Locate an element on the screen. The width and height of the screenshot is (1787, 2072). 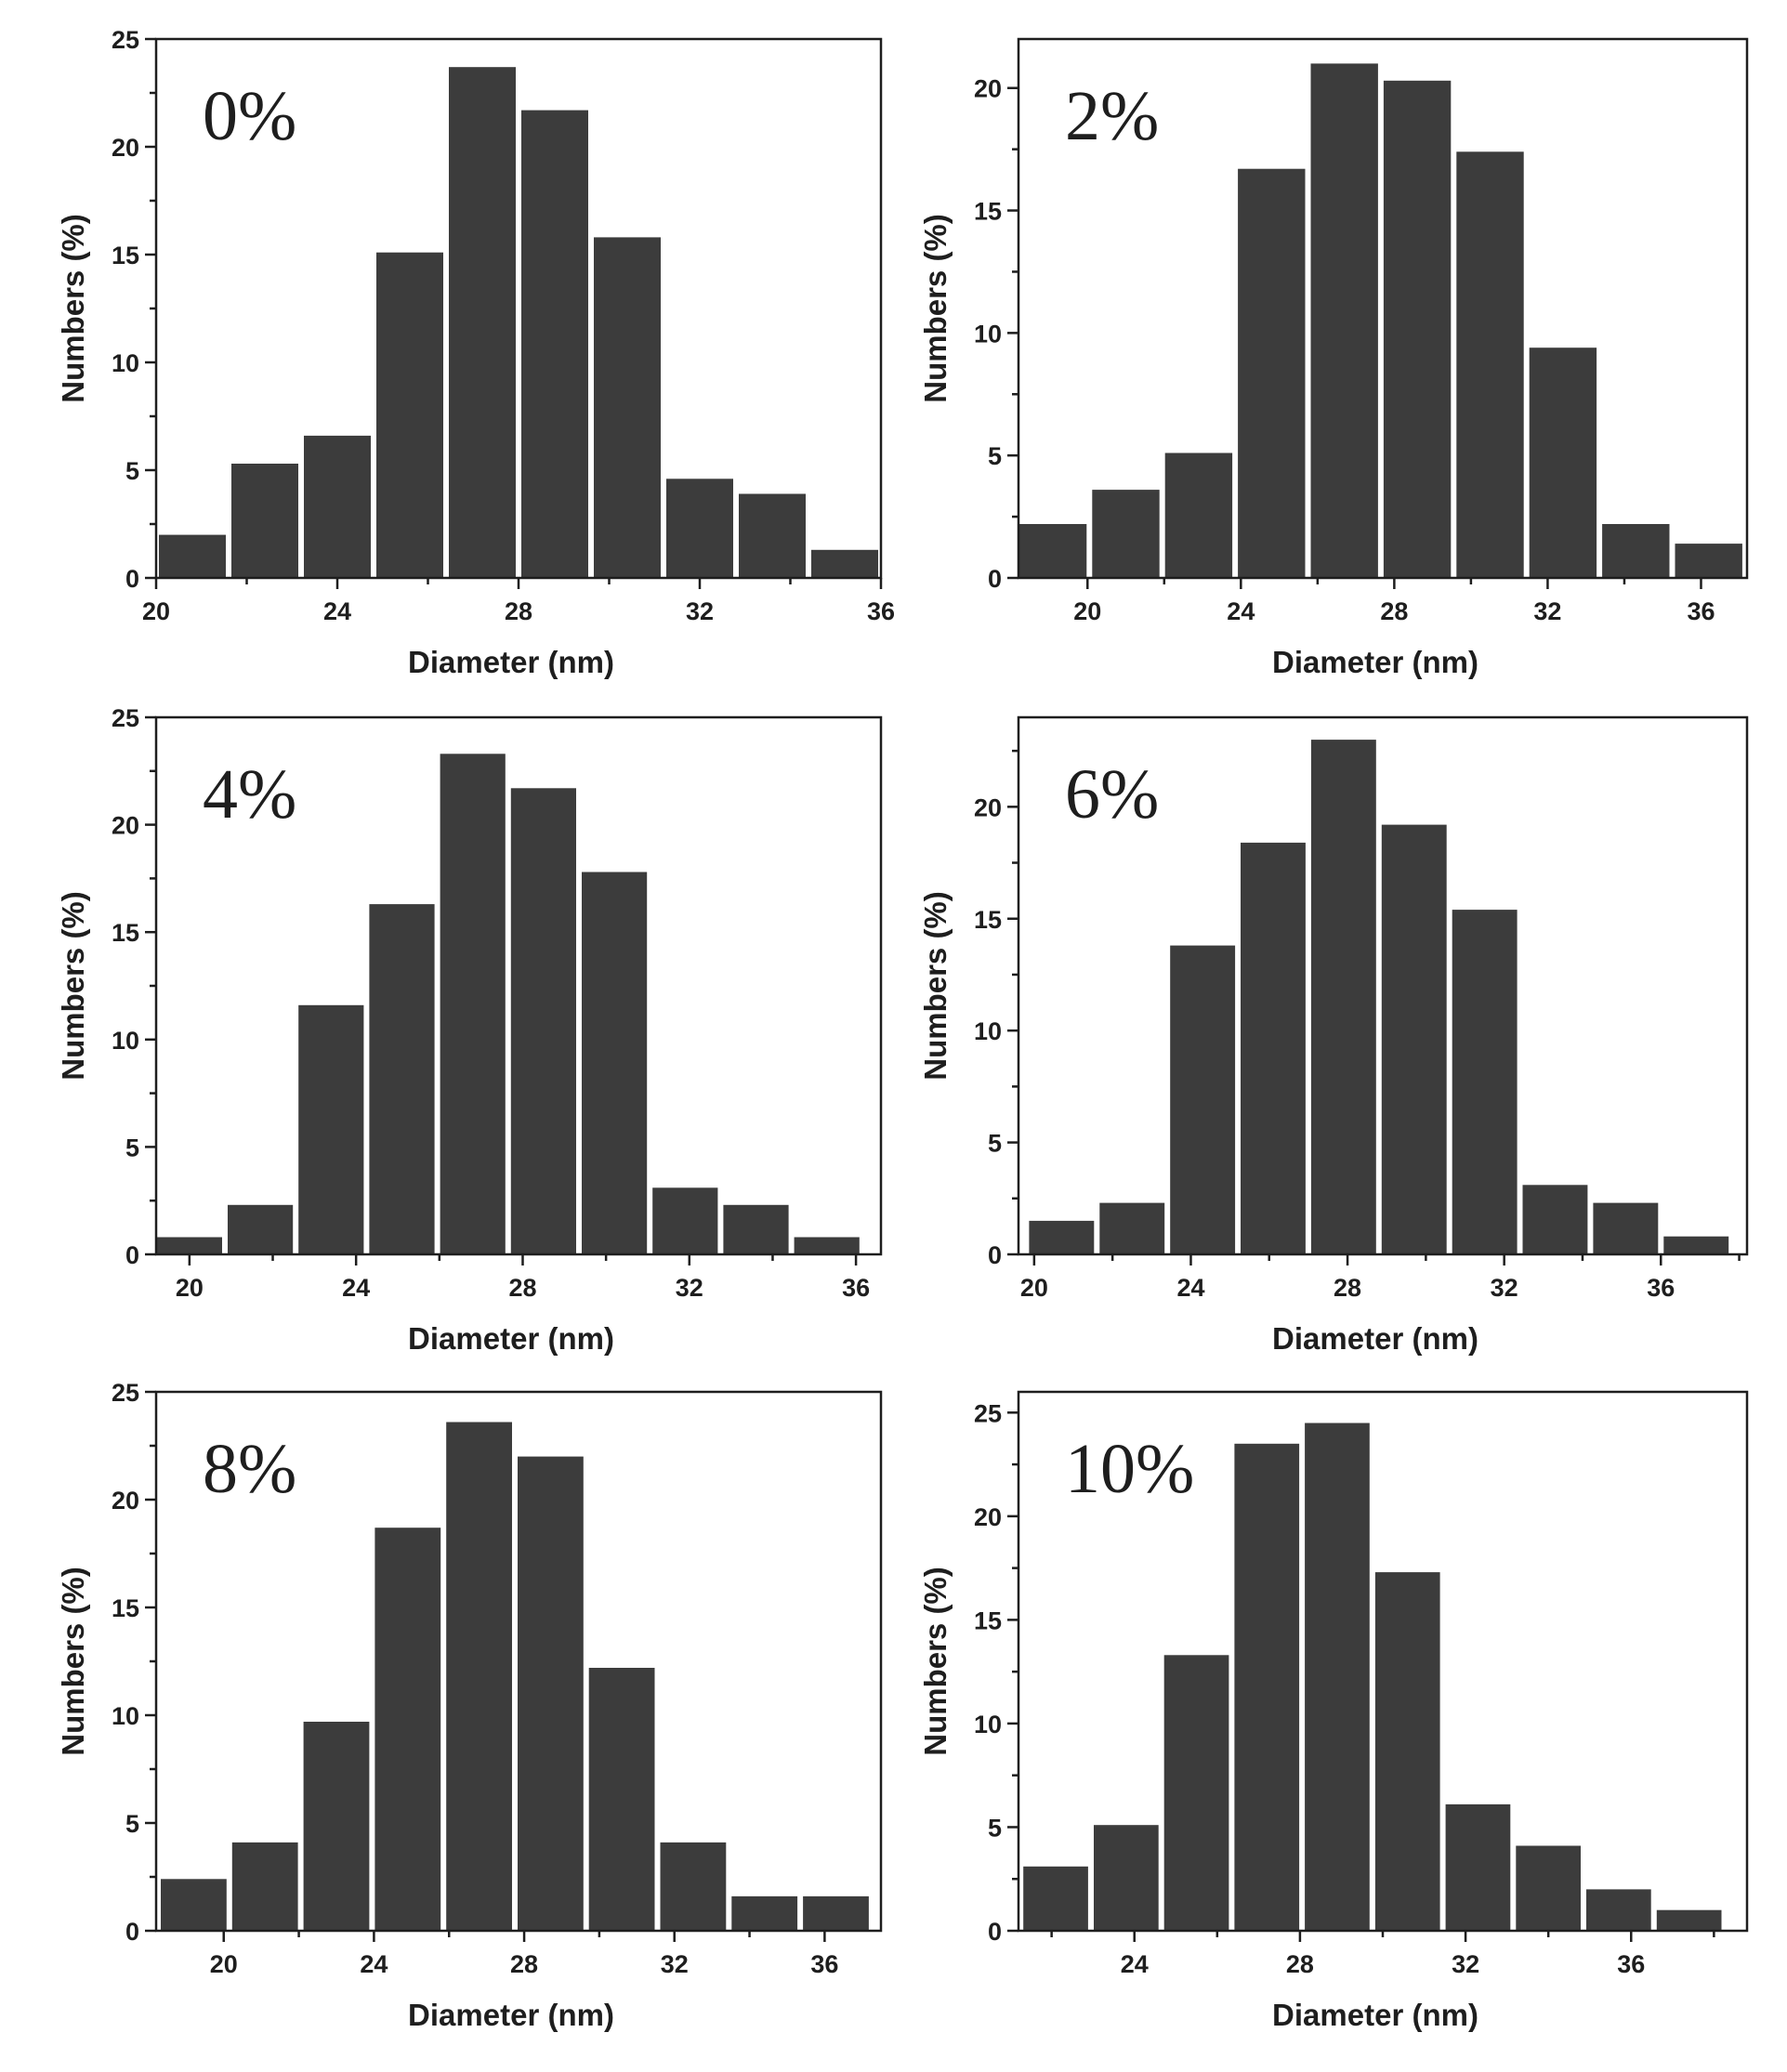
panel-label: 6% is located at coordinates (1112, 794).